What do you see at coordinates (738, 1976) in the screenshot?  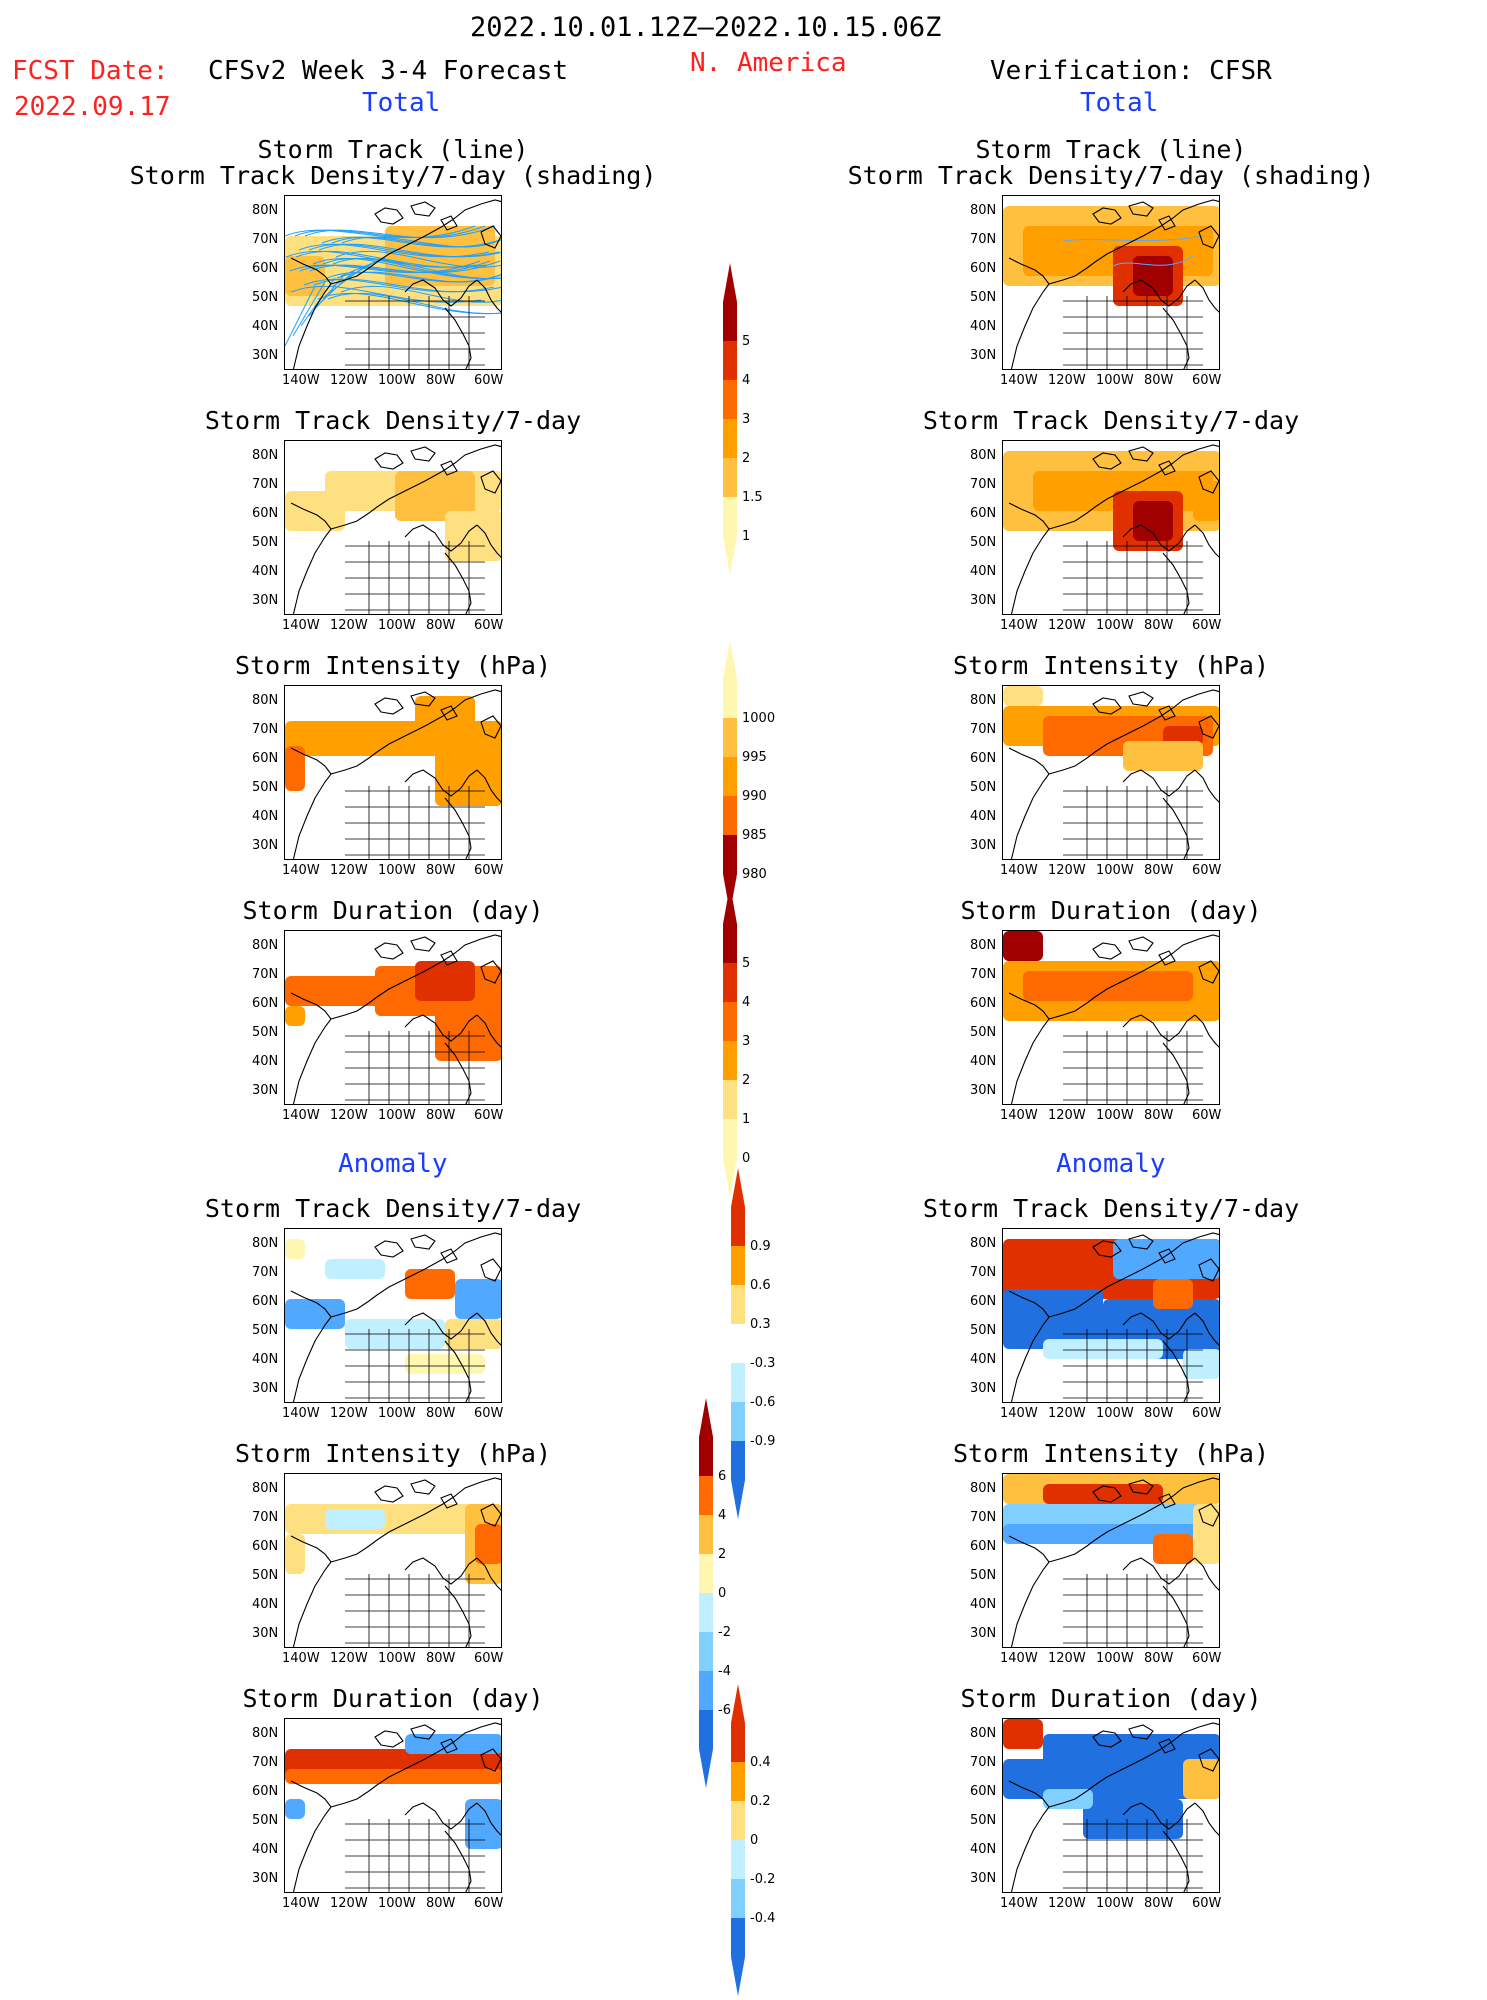 I see `colorbar-bottom-arrow` at bounding box center [738, 1976].